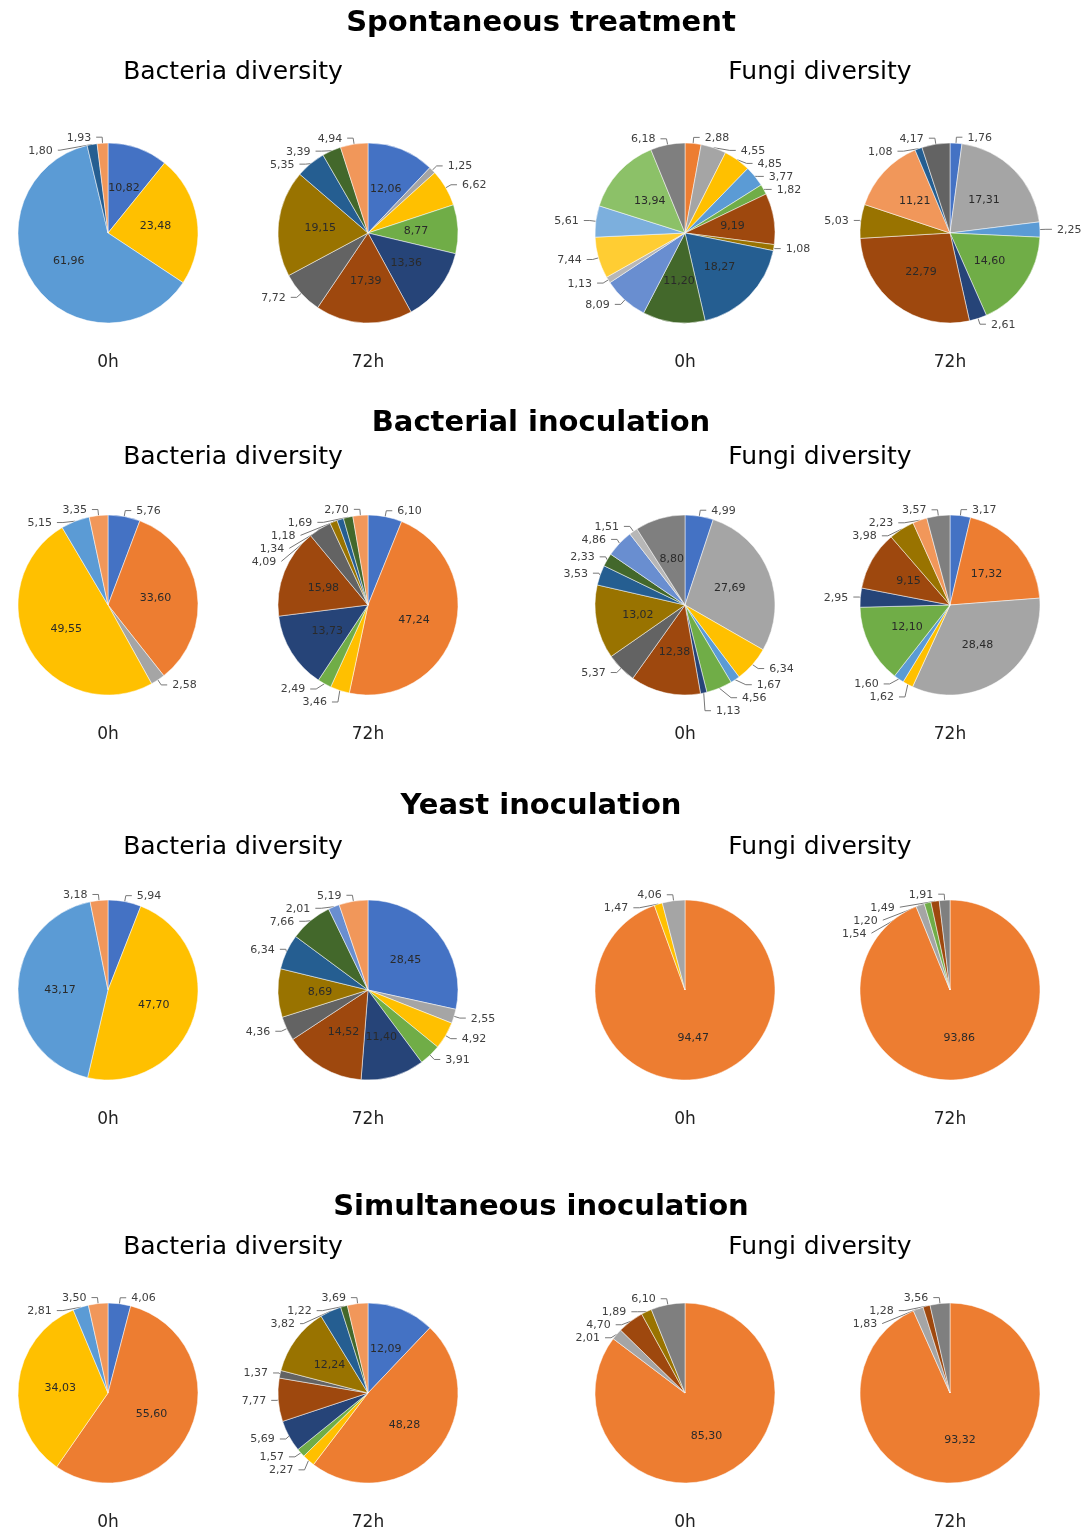  I want to click on data-label: 3,50, so click(74, 1298).